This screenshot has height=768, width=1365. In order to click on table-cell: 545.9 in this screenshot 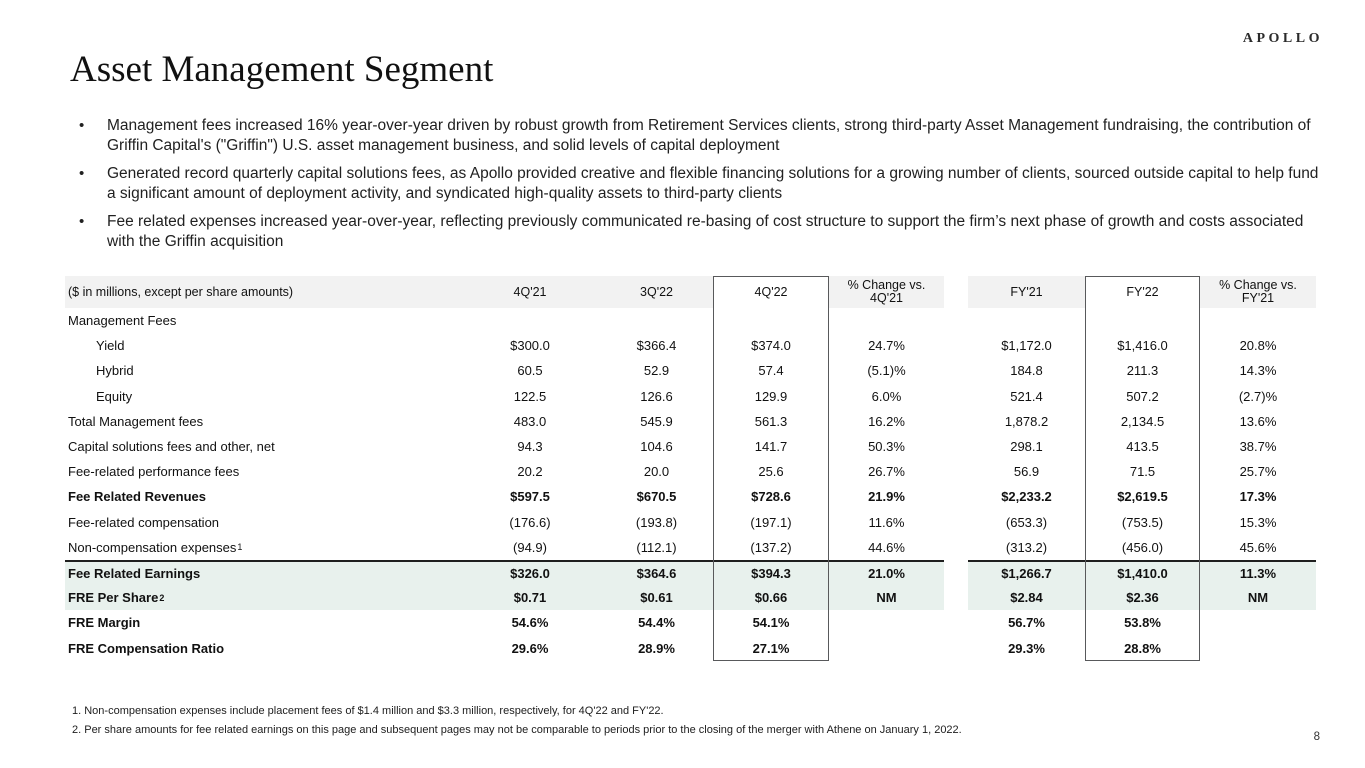, I will do `click(656, 421)`.